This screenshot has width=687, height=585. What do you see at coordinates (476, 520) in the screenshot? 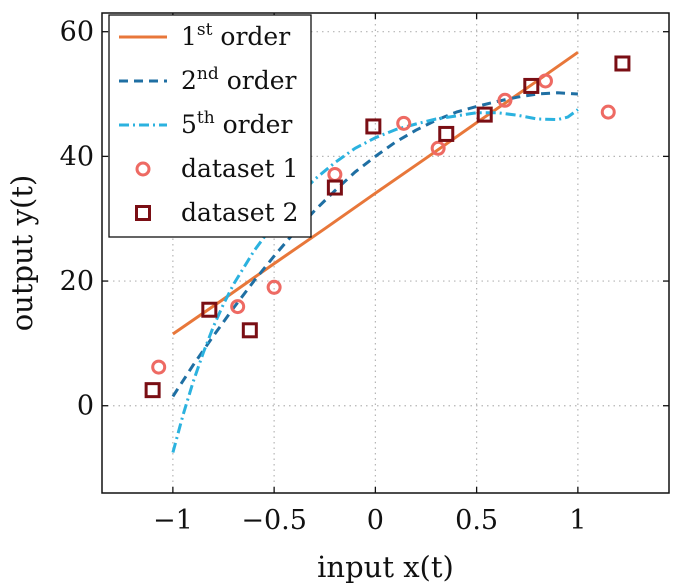
I see `x-tick-label: 0.5` at bounding box center [476, 520].